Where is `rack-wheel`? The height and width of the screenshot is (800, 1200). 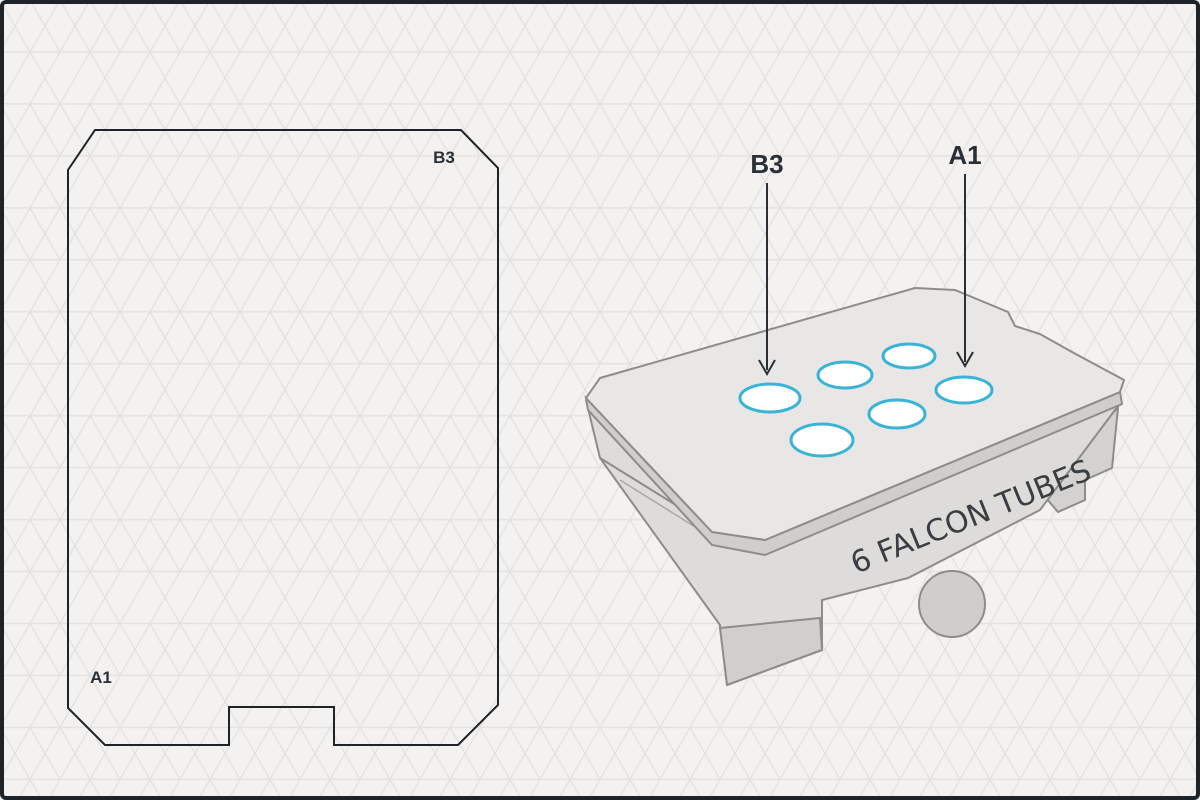 rack-wheel is located at coordinates (952, 604).